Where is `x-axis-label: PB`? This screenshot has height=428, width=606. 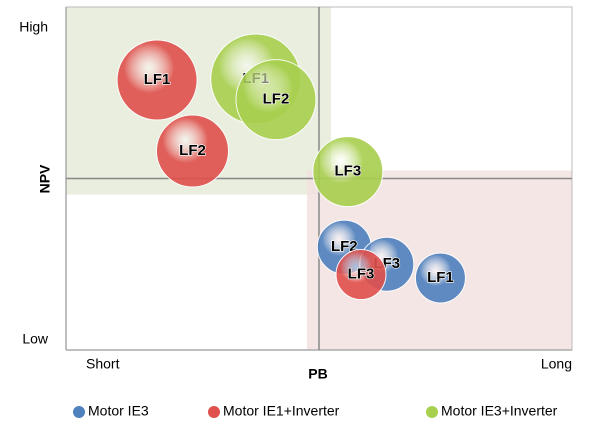
x-axis-label: PB is located at coordinates (317, 374).